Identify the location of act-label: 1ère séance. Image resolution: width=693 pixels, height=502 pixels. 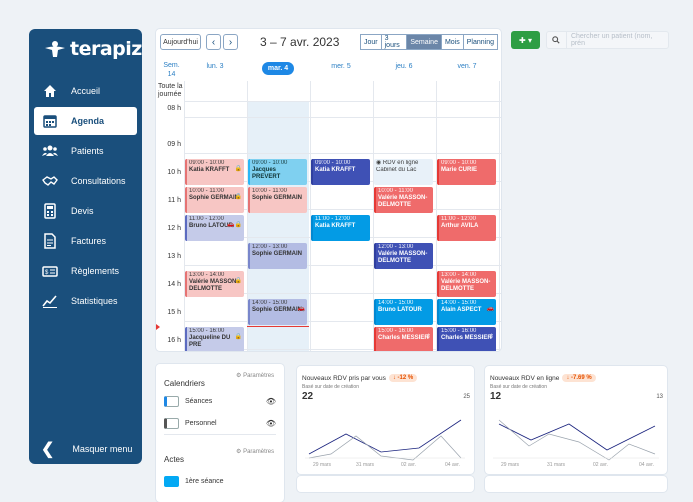
(204, 481).